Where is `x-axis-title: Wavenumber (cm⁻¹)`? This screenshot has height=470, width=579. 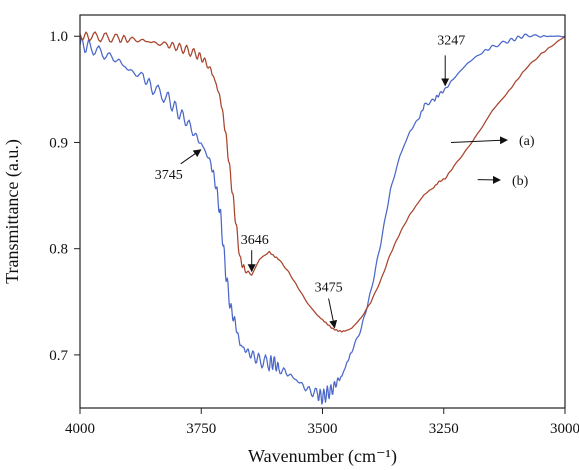
x-axis-title: Wavenumber (cm⁻¹) is located at coordinates (322, 456).